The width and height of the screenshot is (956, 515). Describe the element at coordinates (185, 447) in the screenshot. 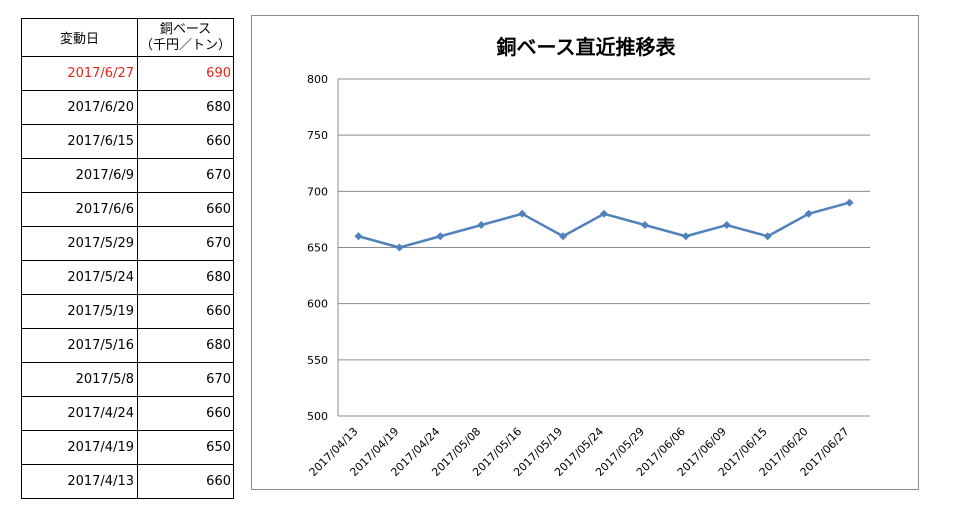

I see `row-price: 650` at that location.